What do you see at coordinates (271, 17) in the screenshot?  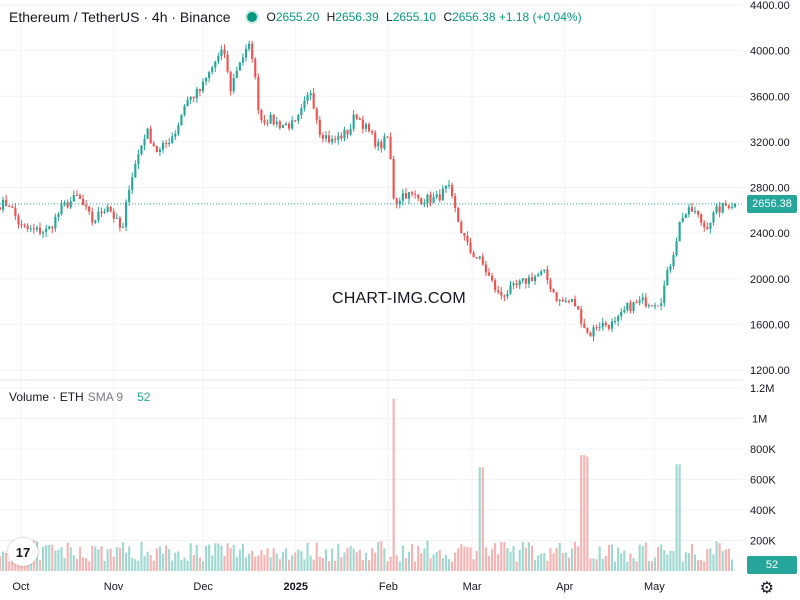 I see `open-label: O` at bounding box center [271, 17].